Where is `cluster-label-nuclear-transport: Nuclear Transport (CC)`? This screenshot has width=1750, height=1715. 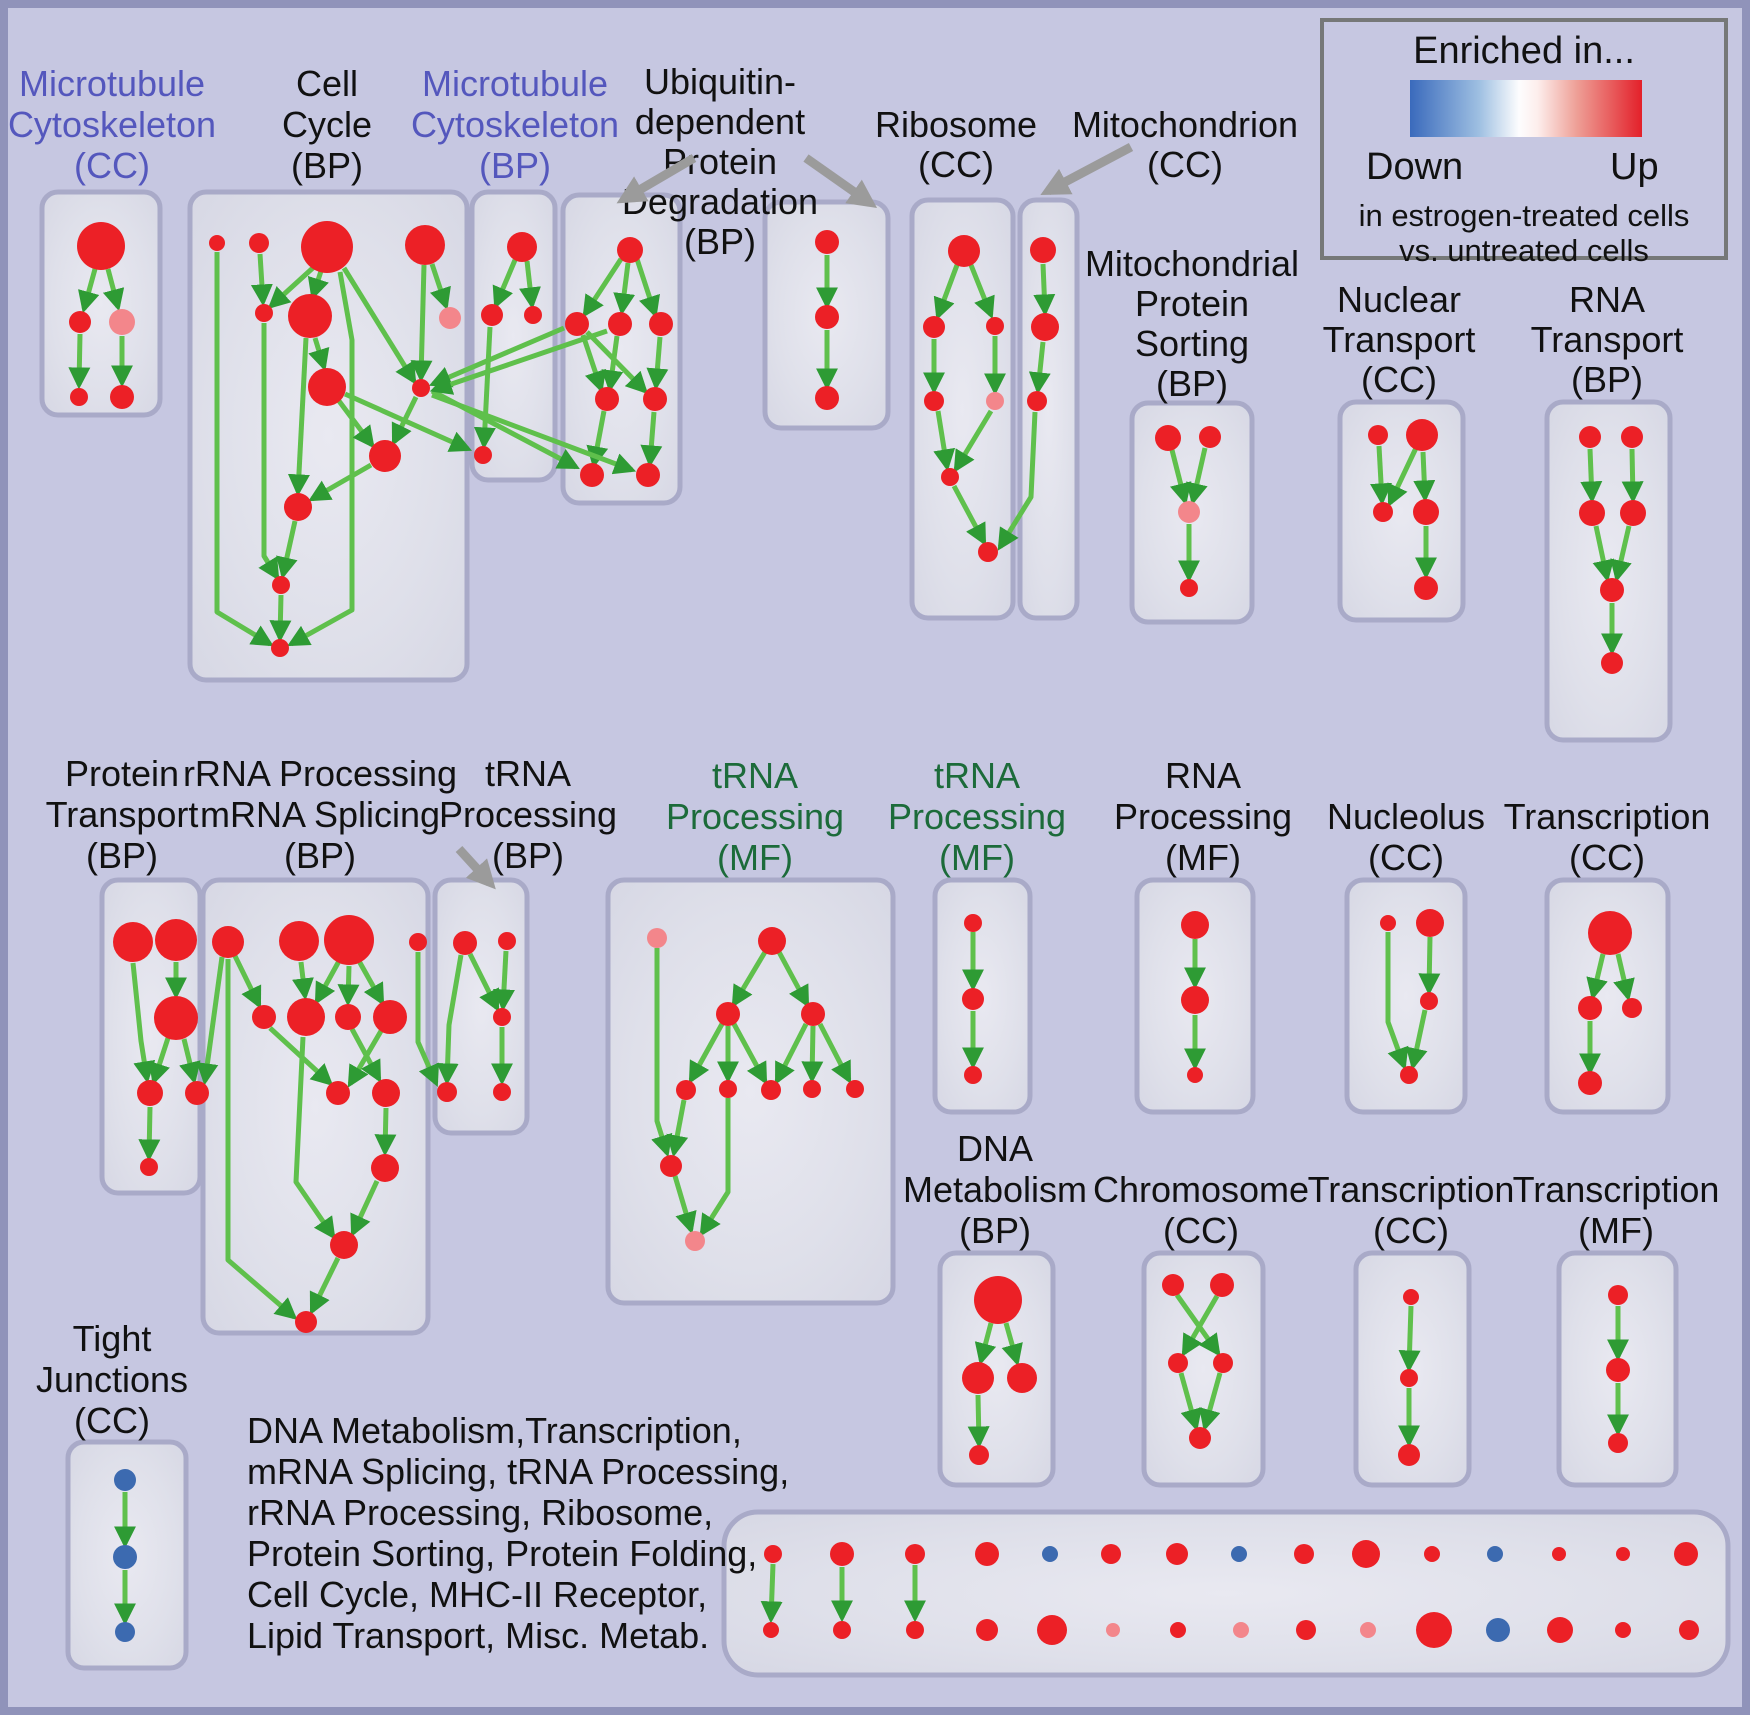
cluster-label-nuclear-transport: Nuclear Transport (CC) is located at coordinates (1399, 339).